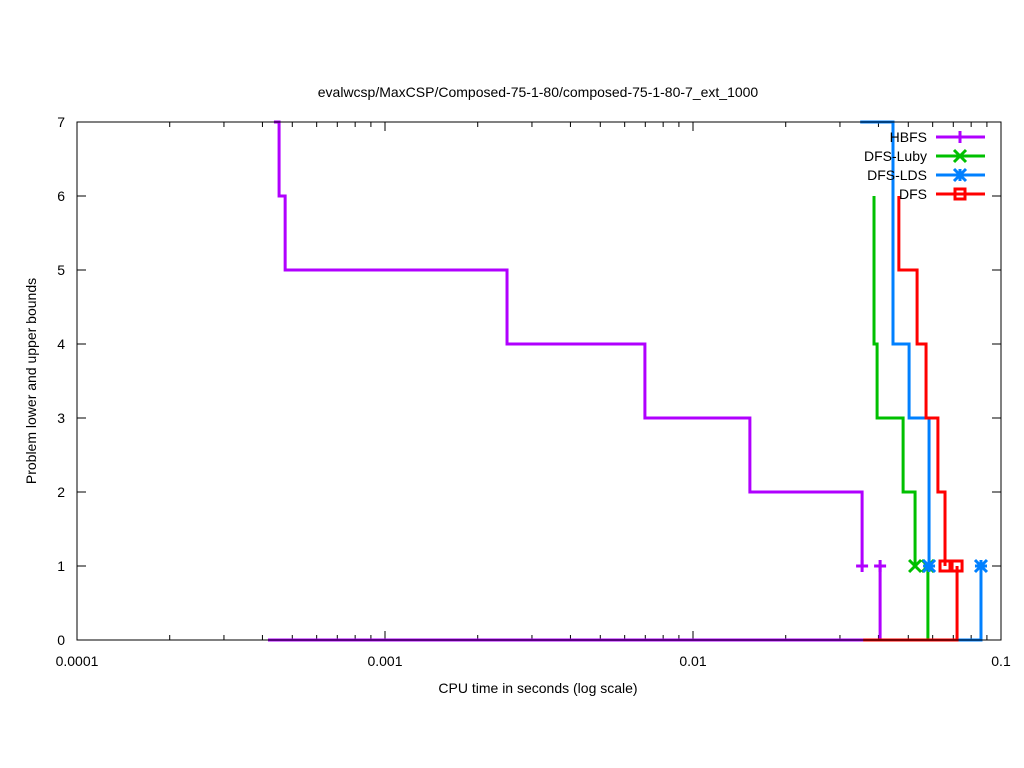 The width and height of the screenshot is (1024, 768). I want to click on y-axis-label: Problem lower and upper bounds, so click(31, 381).